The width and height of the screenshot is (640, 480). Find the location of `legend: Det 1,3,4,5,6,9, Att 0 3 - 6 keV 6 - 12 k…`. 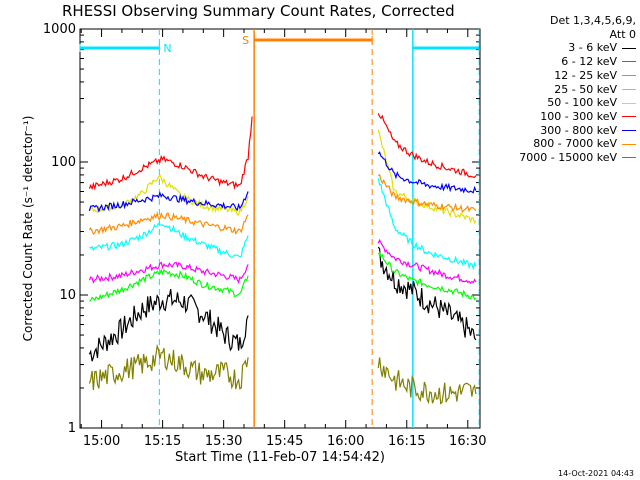

legend: Det 1,3,4,5,6,9, Att 0 3 - 6 keV 6 - 12 k… is located at coordinates (562, 89).